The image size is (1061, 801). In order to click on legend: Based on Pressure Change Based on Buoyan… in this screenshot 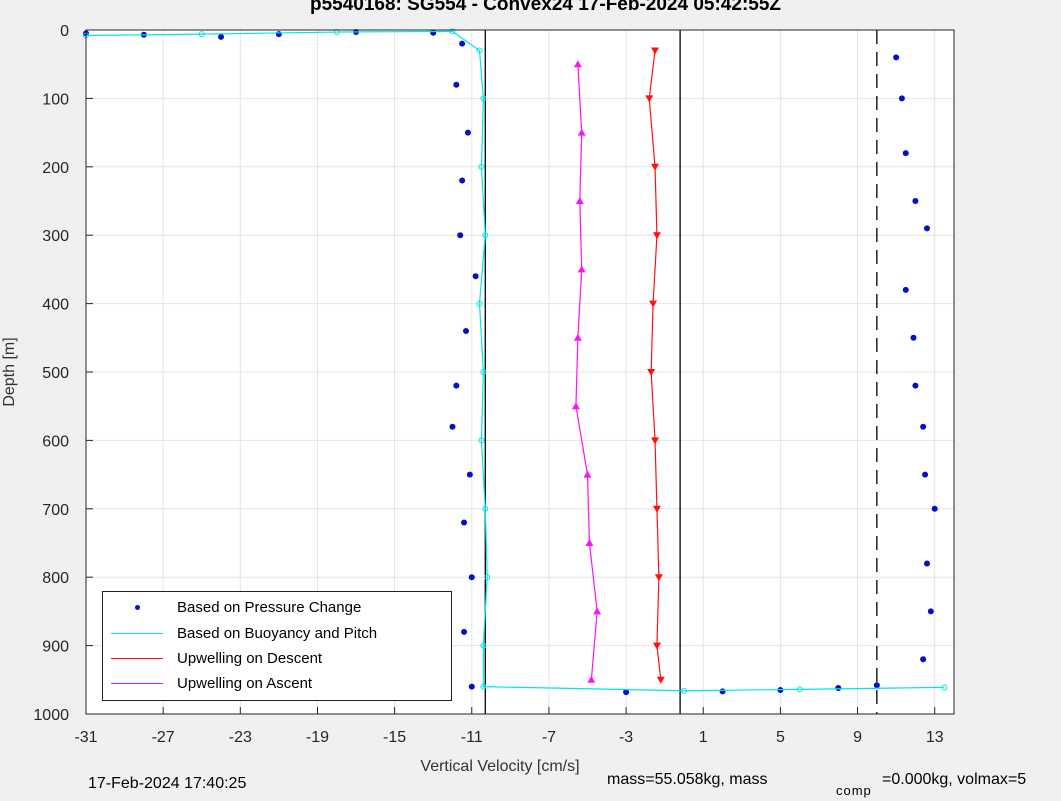, I will do `click(277, 646)`.